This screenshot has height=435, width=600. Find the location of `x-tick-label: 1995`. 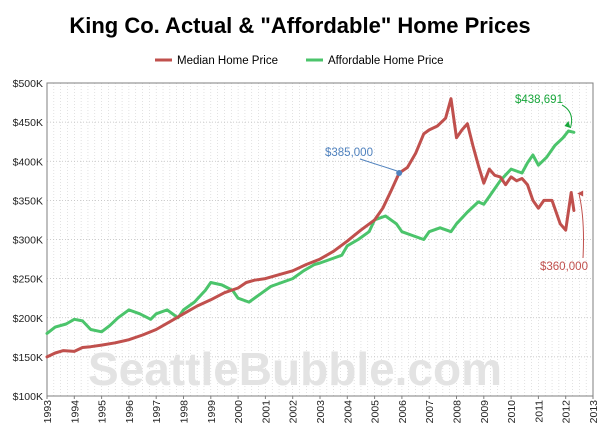

x-tick-label: 1995 is located at coordinates (103, 412).